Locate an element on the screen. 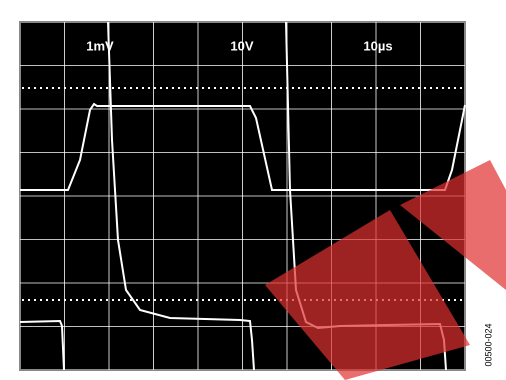 This screenshot has width=506, height=380. channel-label: 1mV is located at coordinates (100, 45).